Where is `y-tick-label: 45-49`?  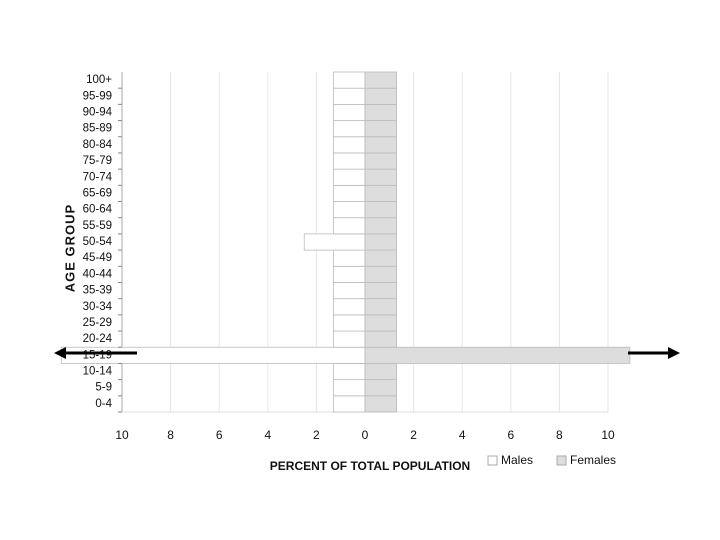 y-tick-label: 45-49 is located at coordinates (97, 258).